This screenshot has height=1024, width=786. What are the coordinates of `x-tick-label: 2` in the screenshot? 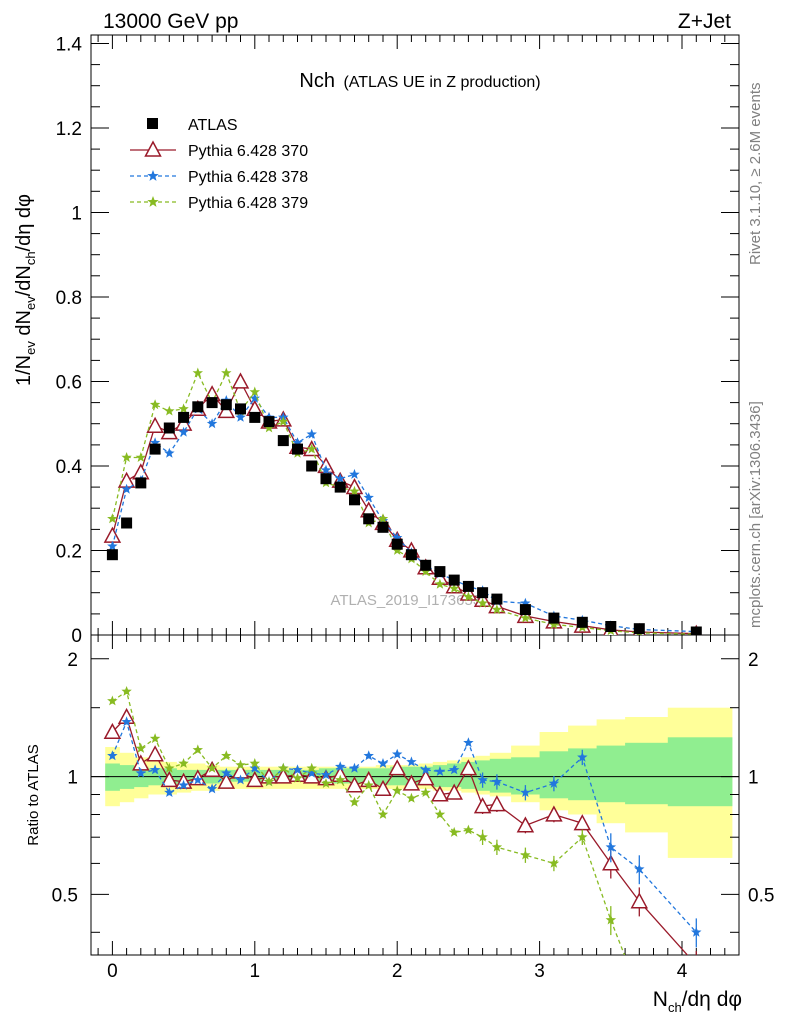 It's located at (397, 971).